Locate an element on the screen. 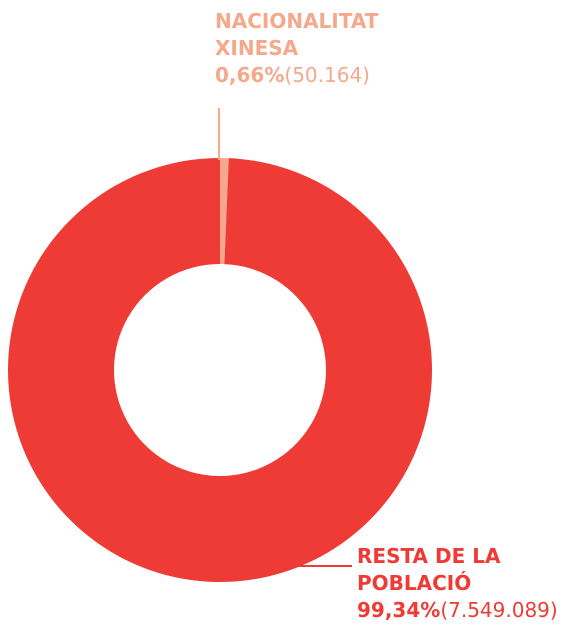 The width and height of the screenshot is (576, 638). label-rest: RESTA DE LA POBLACIÓ 99,34%(7.549.089) is located at coordinates (457, 583).